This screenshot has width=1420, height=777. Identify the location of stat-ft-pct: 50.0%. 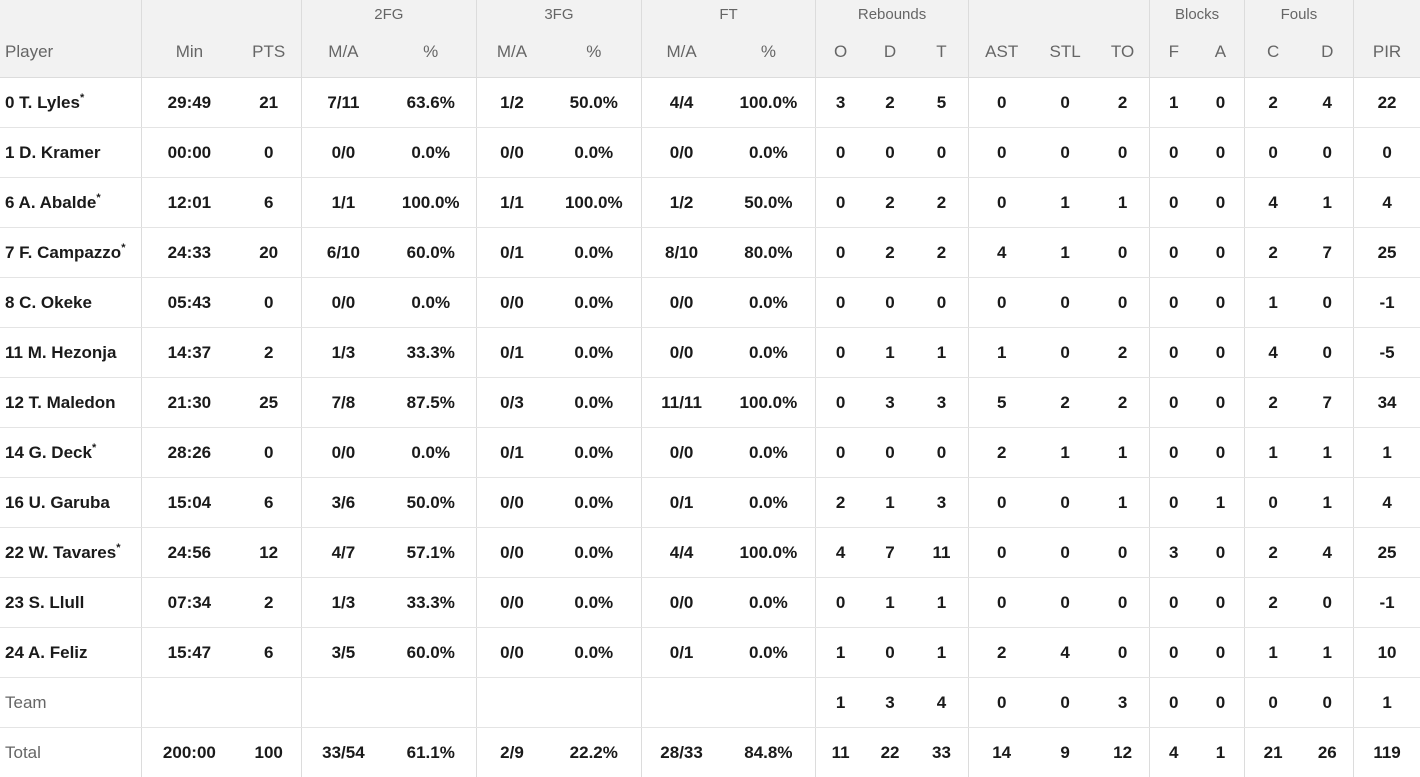
(768, 203).